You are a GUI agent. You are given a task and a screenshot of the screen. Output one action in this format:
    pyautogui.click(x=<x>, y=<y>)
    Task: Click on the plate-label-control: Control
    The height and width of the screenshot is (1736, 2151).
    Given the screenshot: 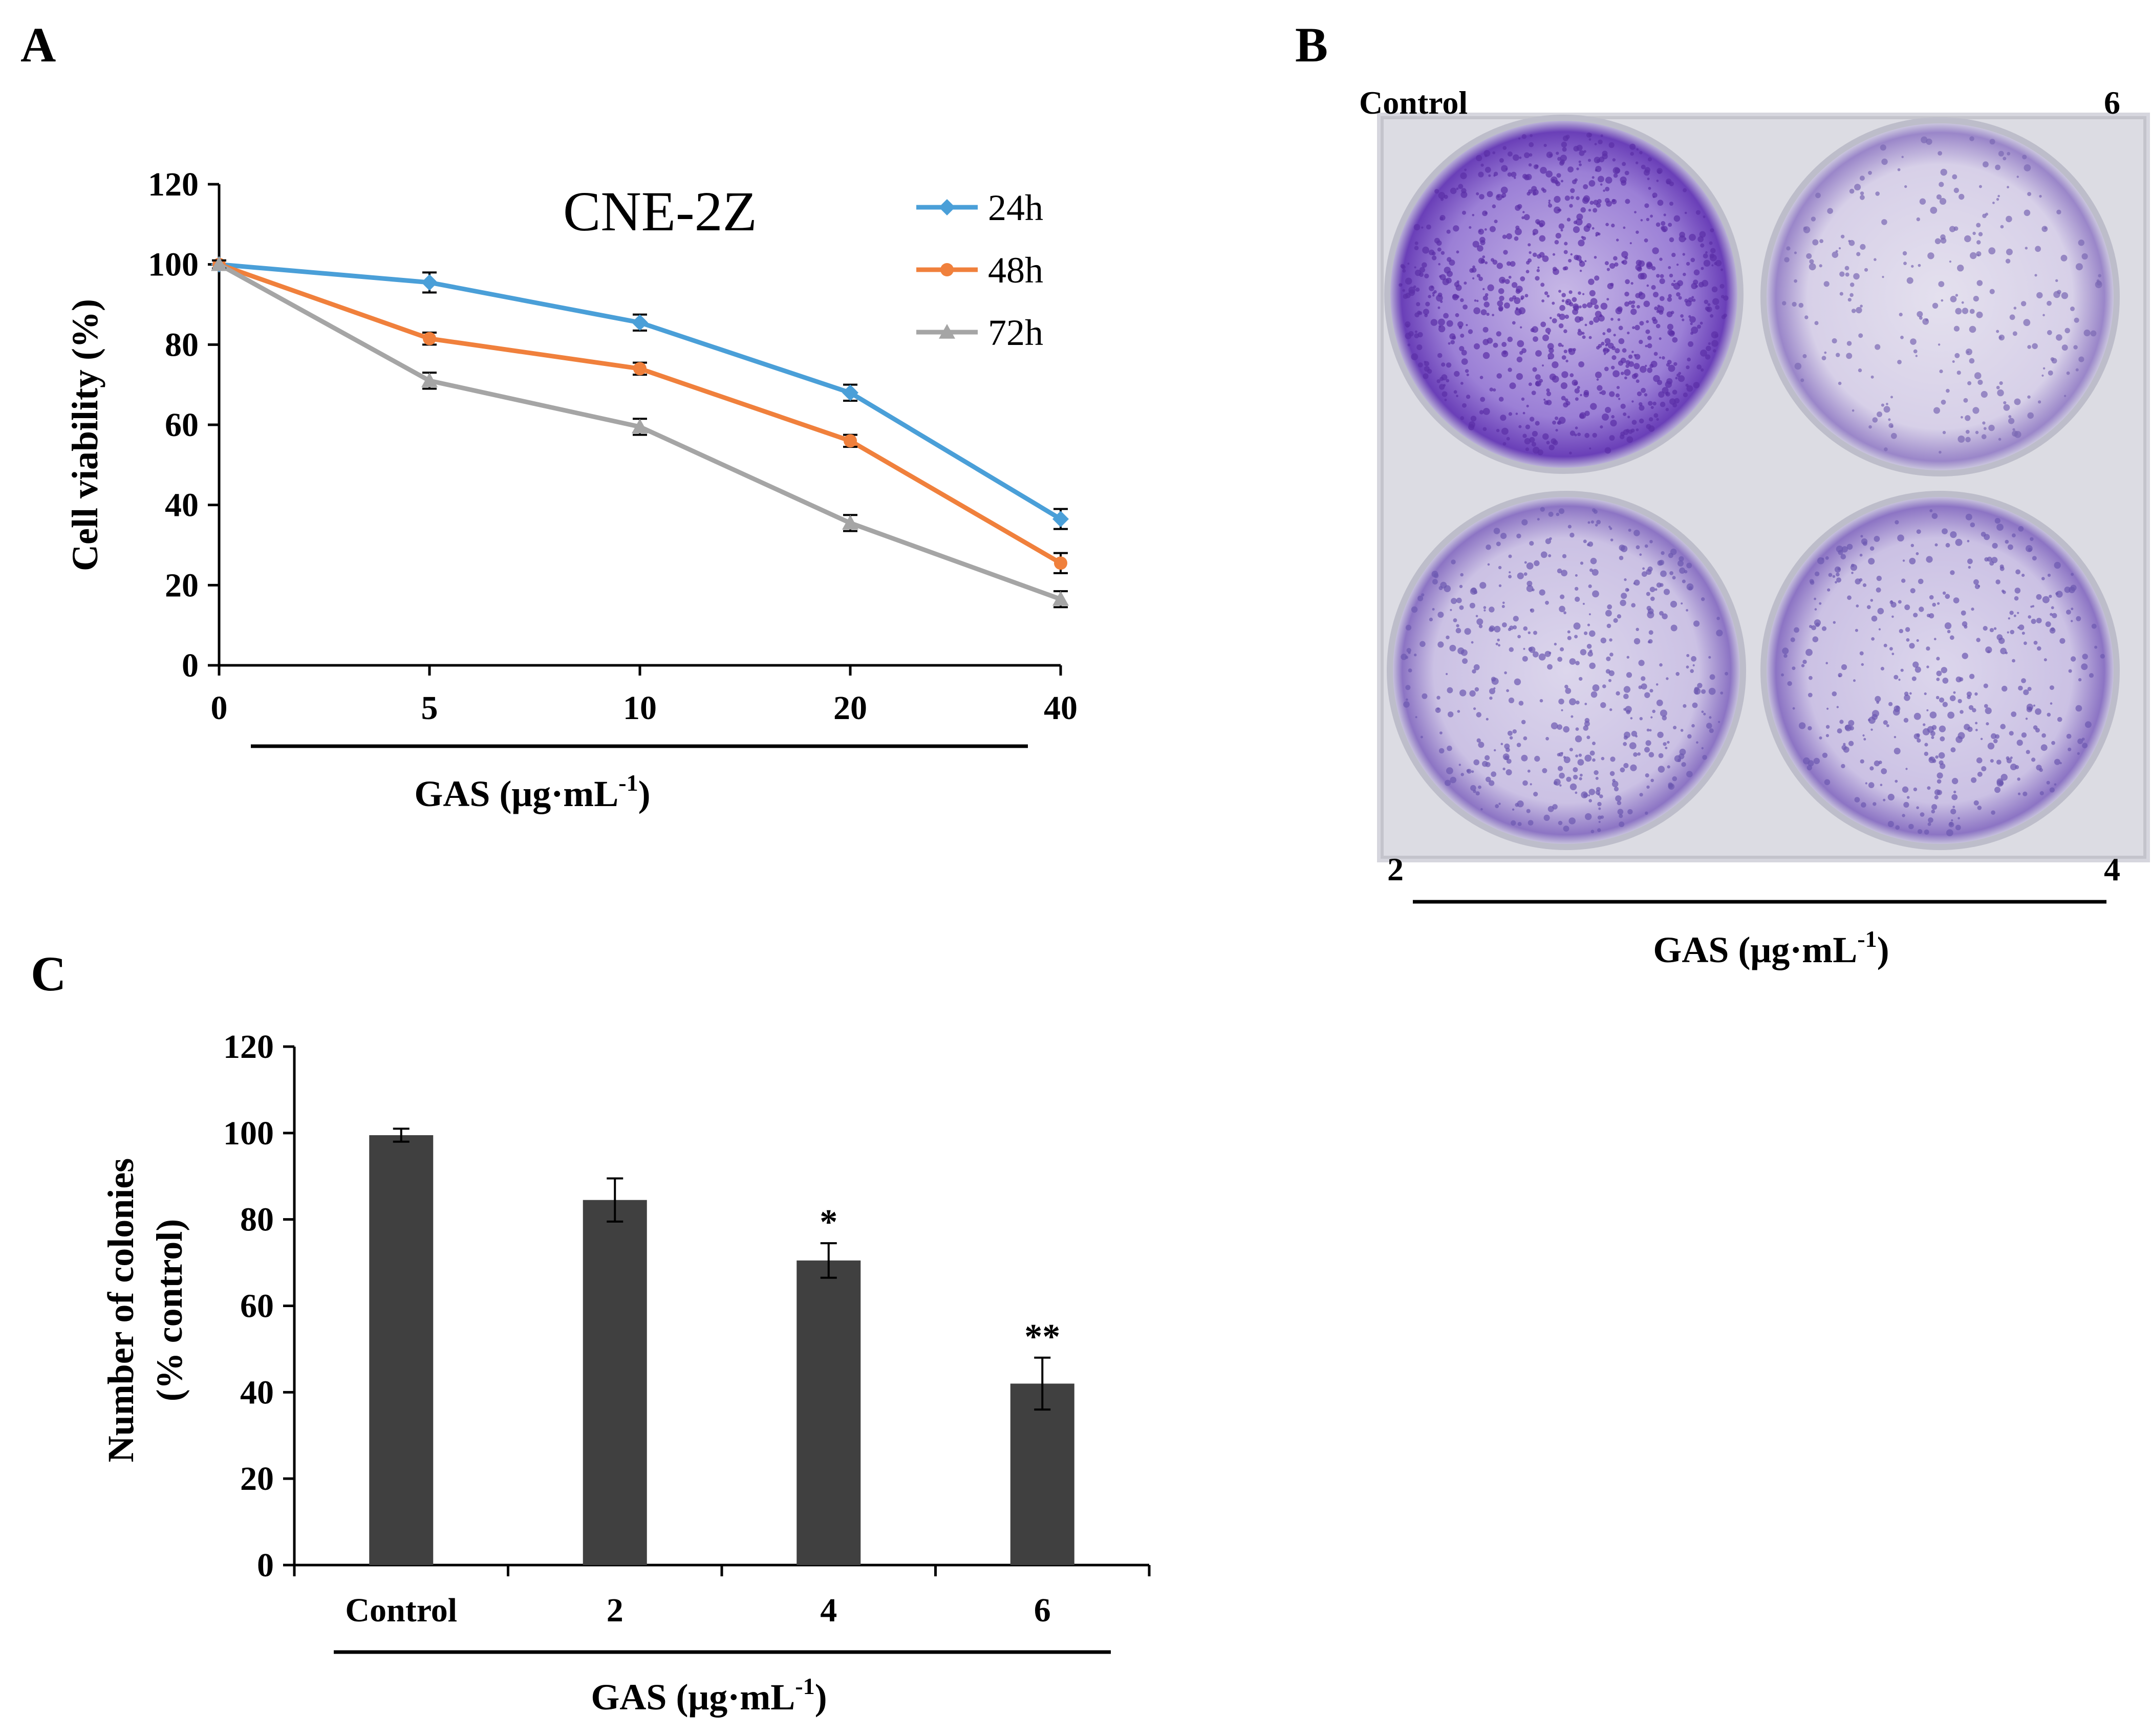 What is the action you would take?
    pyautogui.click(x=1413, y=102)
    